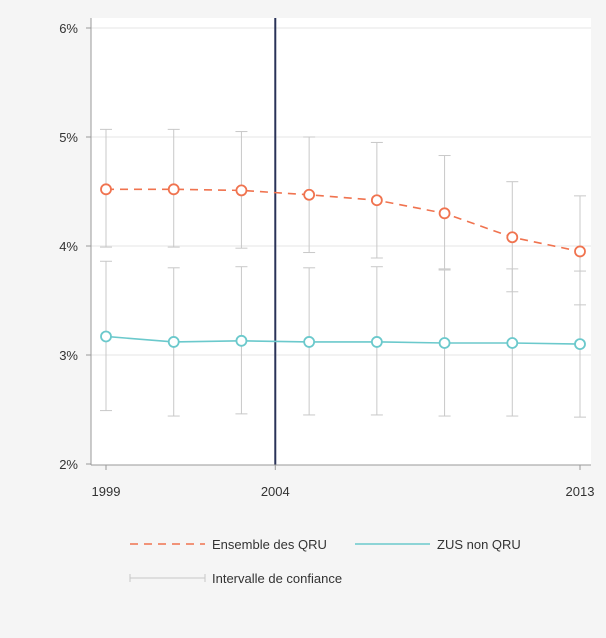 Image resolution: width=606 pixels, height=638 pixels. I want to click on series-line, so click(343, 340).